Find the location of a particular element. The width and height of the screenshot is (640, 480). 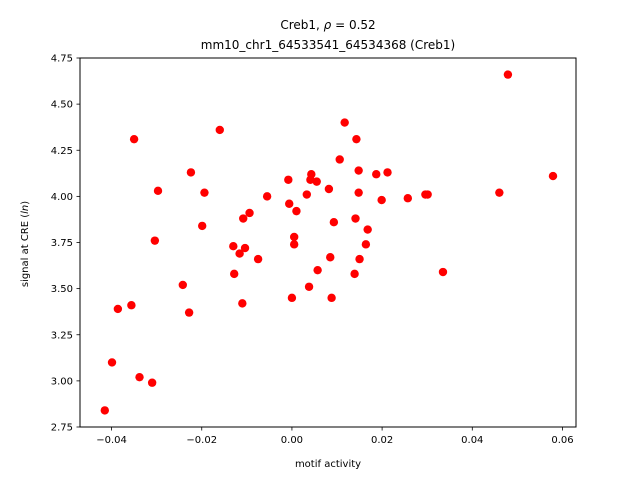

x-axis-ticks: −0.04 −0.02 0.00 0.02 0.04 0.06 is located at coordinates (335, 436).